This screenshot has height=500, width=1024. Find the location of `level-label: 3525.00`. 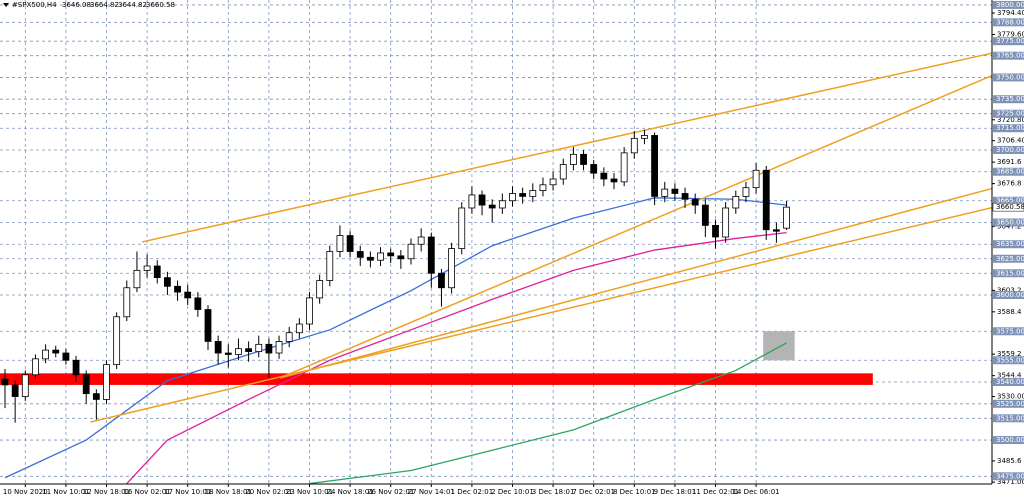

level-label: 3525.00 is located at coordinates (1010, 404).